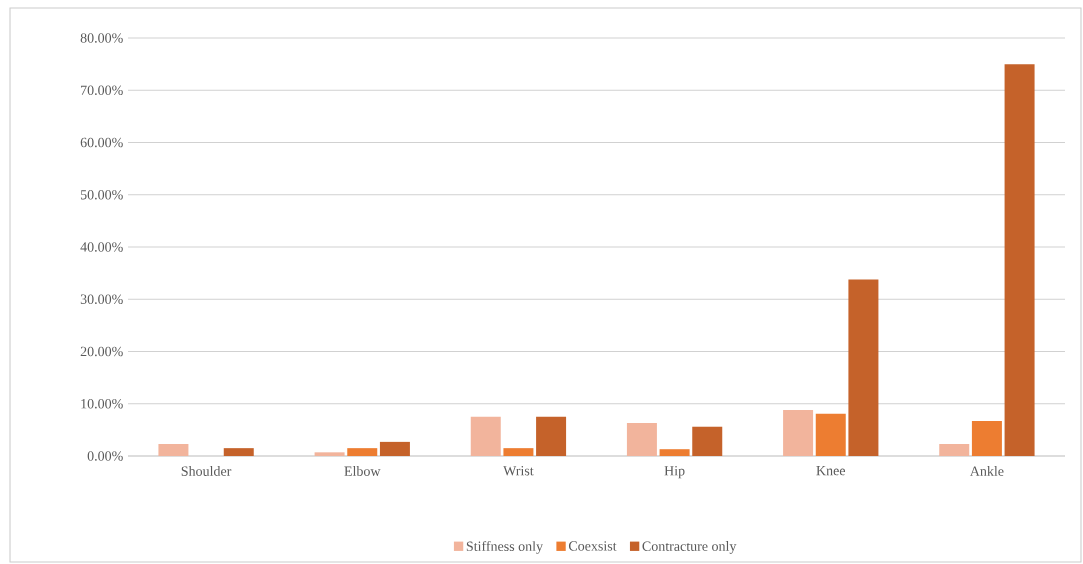 This screenshot has width=1083, height=564. What do you see at coordinates (102, 403) in the screenshot?
I see `y-tick-label: 10.00%` at bounding box center [102, 403].